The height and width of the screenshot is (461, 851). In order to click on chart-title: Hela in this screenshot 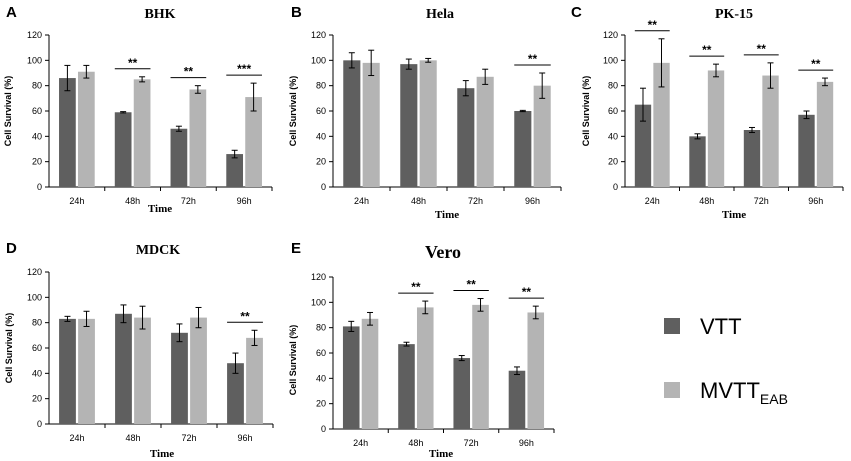, I will do `click(440, 14)`.